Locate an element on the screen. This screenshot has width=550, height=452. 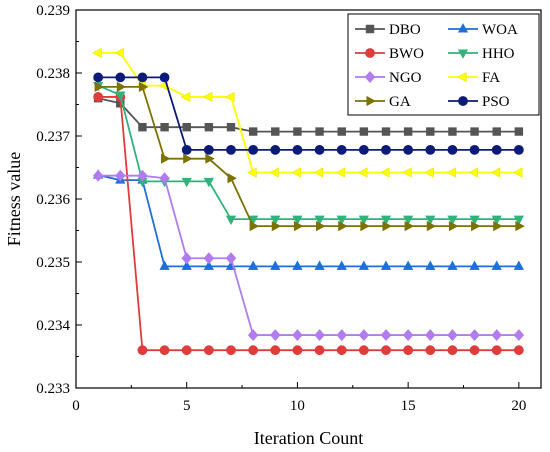
y-tick-label: 0.236 is located at coordinates (53, 200).